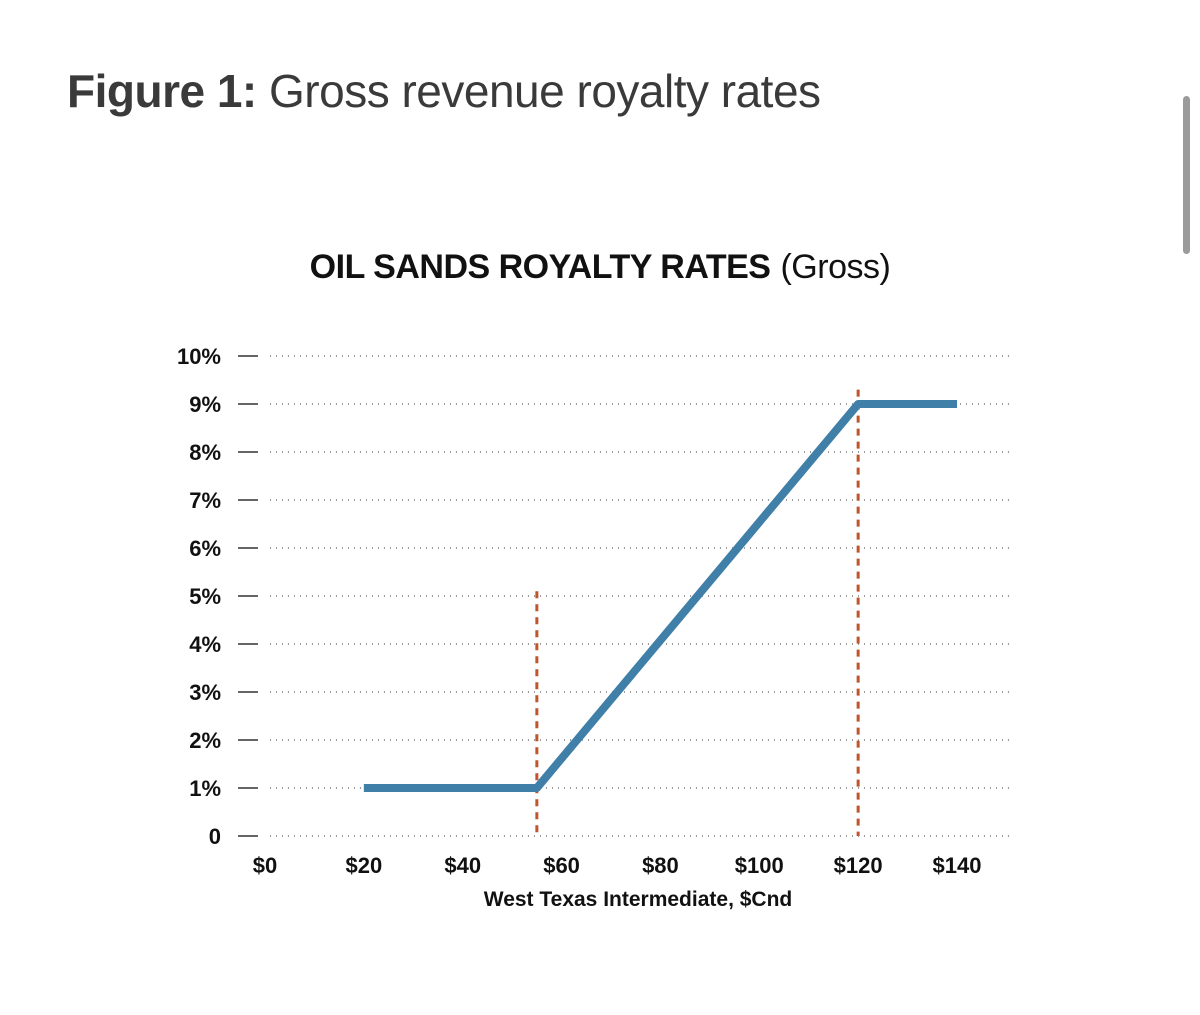 Image resolution: width=1200 pixels, height=1015 pixels. I want to click on figure-caption-text: Gross revenue royalty rates, so click(545, 91).